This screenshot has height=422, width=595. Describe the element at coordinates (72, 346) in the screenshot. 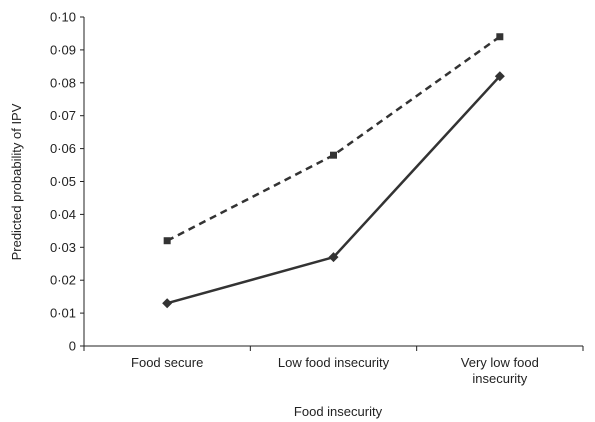

I see `y-tick-label: 0` at that location.